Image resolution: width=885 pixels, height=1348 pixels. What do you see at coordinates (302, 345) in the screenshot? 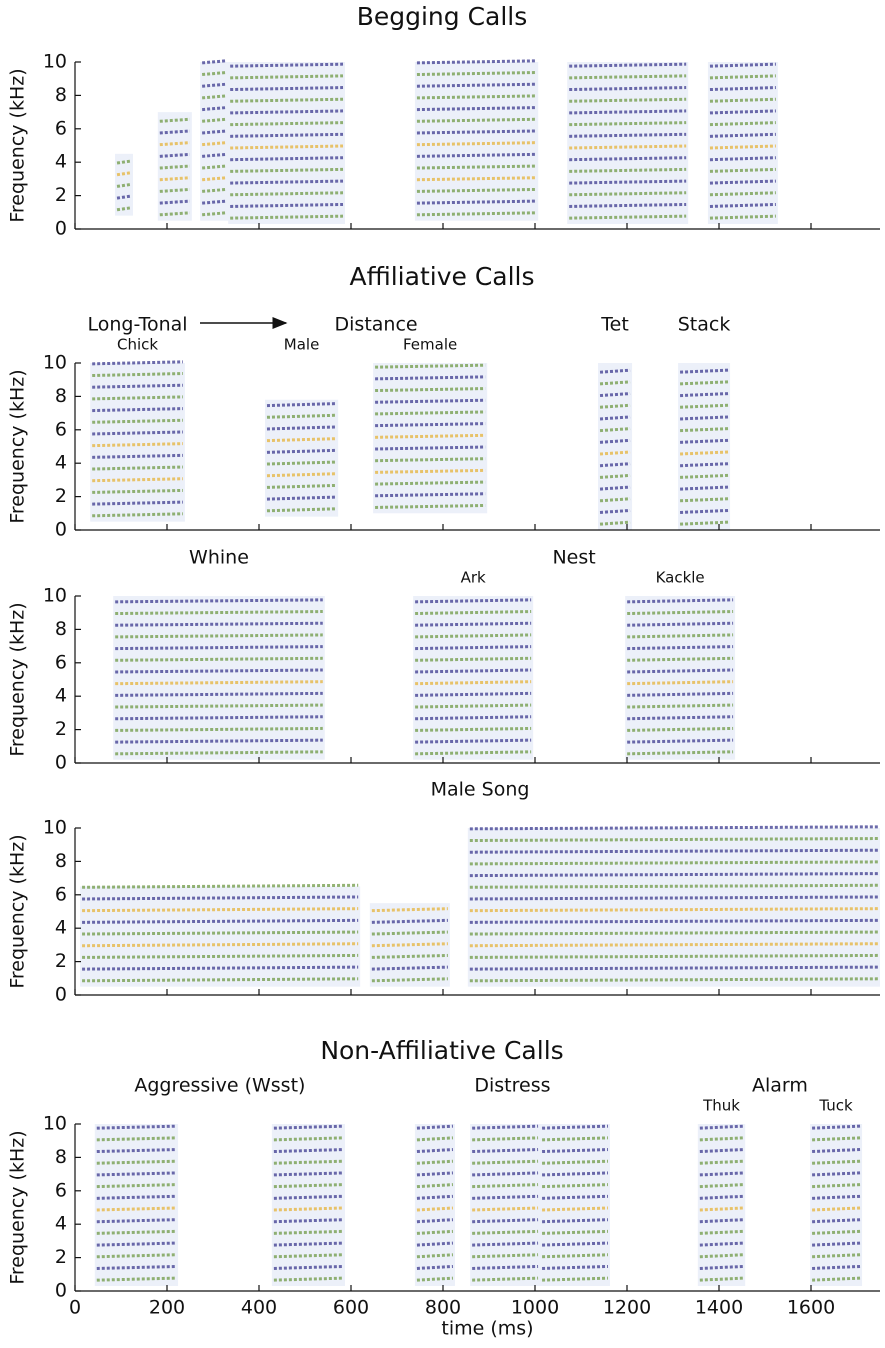
I see `segment-label: Male` at bounding box center [302, 345].